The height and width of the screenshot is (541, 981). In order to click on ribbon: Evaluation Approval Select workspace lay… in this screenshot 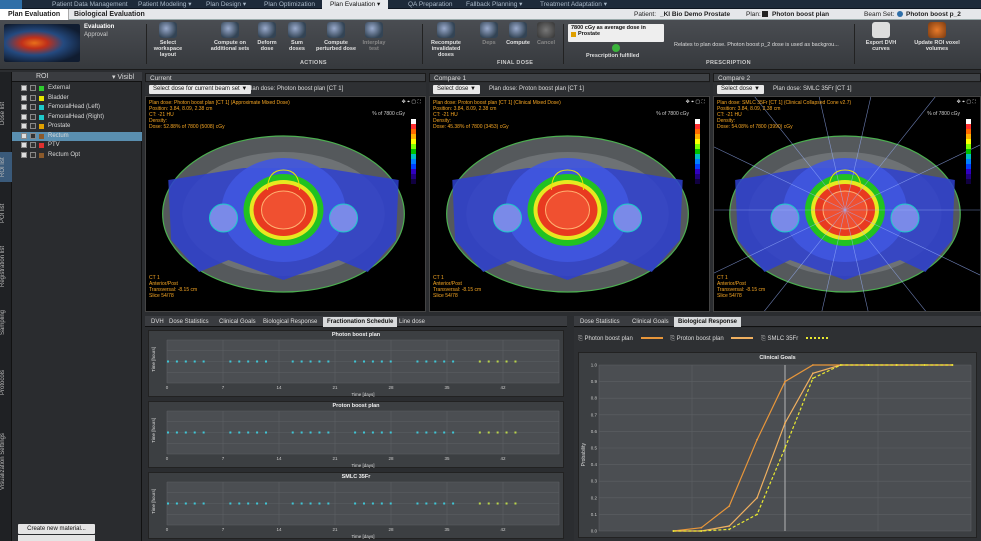, I will do `click(490, 45)`.